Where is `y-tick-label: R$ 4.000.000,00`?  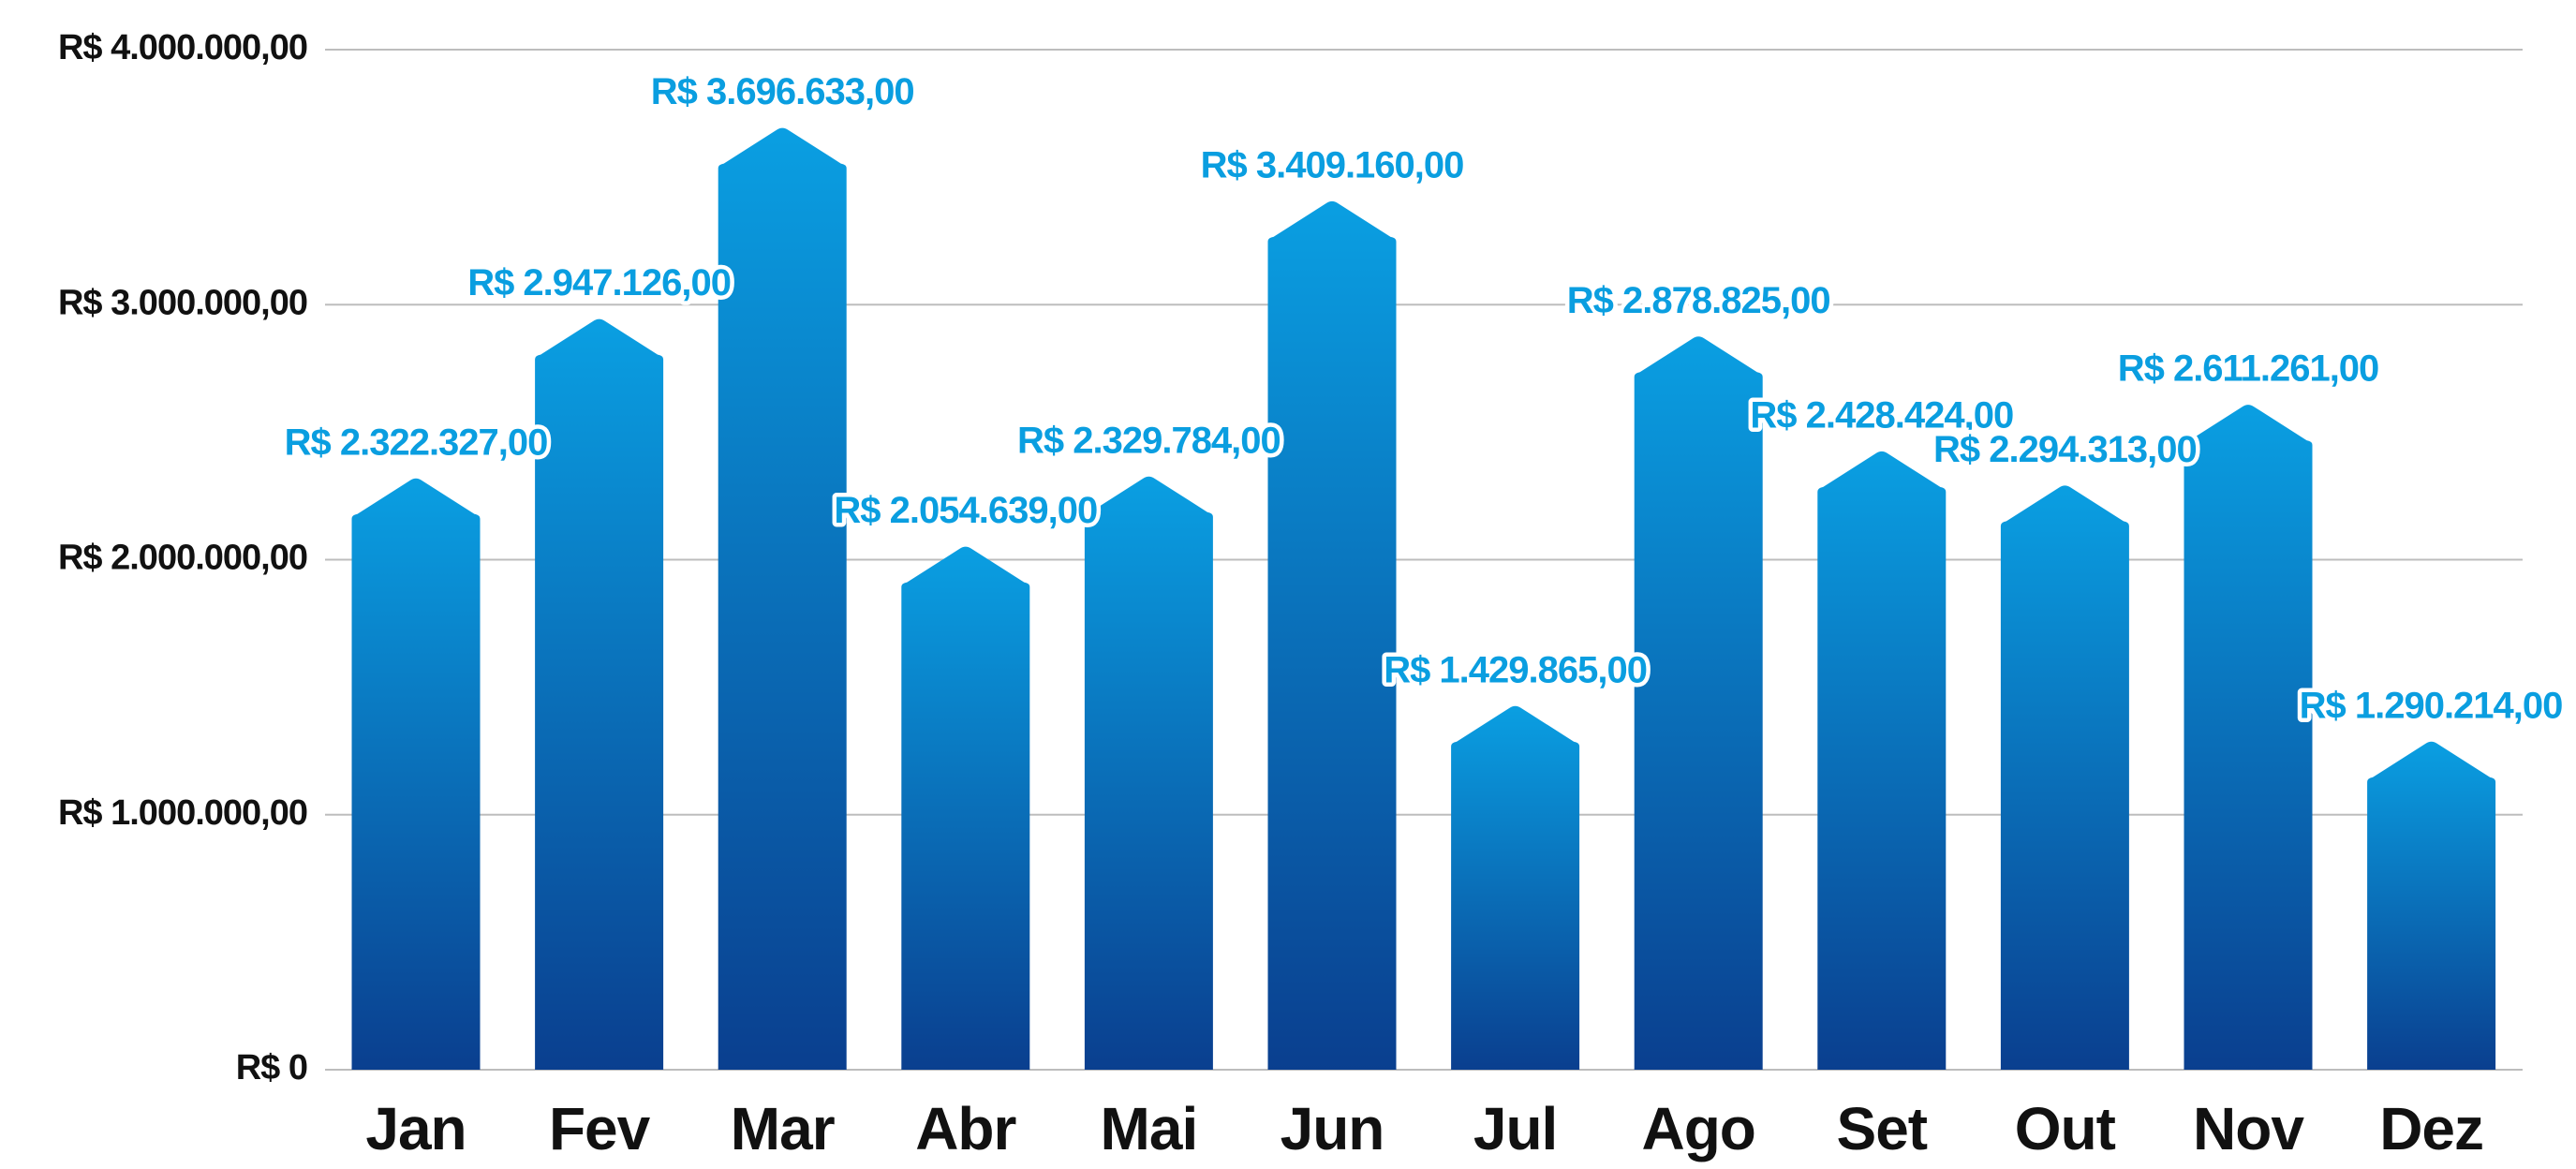 y-tick-label: R$ 4.000.000,00 is located at coordinates (183, 47).